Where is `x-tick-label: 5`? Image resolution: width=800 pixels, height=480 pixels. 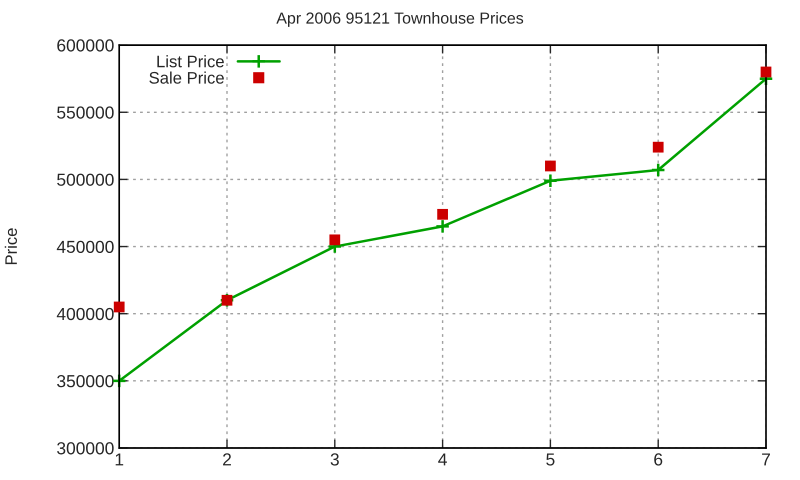
x-tick-label: 5 is located at coordinates (550, 459).